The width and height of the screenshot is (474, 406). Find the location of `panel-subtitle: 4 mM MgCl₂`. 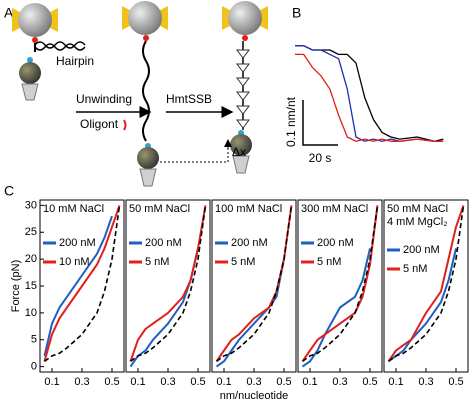

panel-subtitle: 4 mM MgCl₂ is located at coordinates (417, 222).